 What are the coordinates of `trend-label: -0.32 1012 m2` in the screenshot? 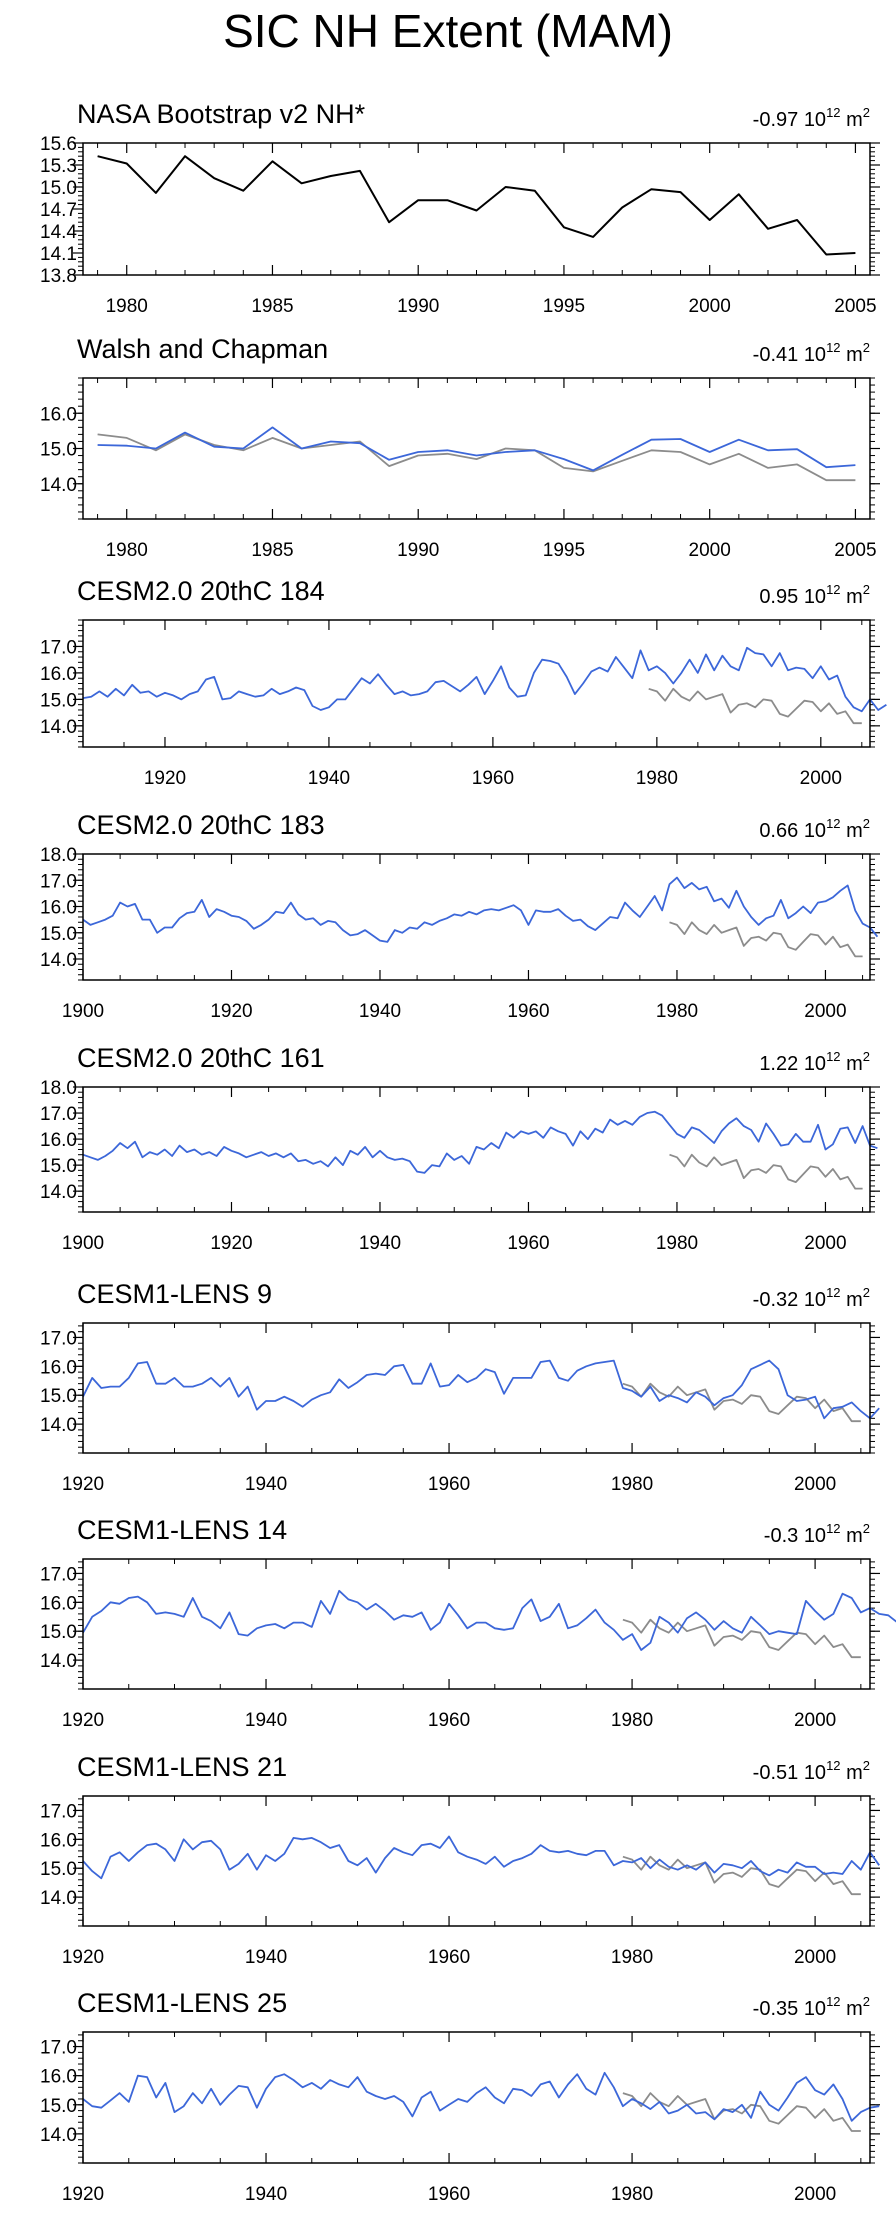 It's located at (811, 1298).